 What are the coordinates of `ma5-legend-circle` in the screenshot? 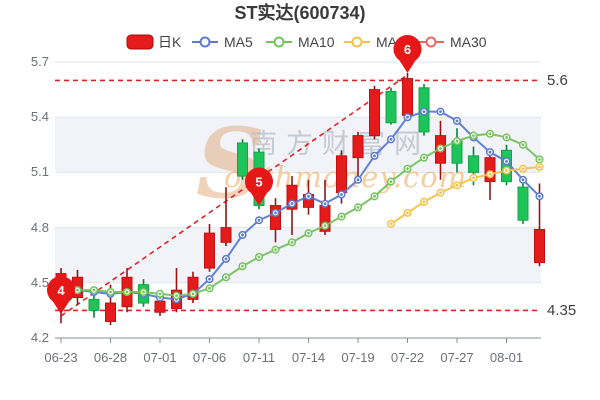 It's located at (205, 42).